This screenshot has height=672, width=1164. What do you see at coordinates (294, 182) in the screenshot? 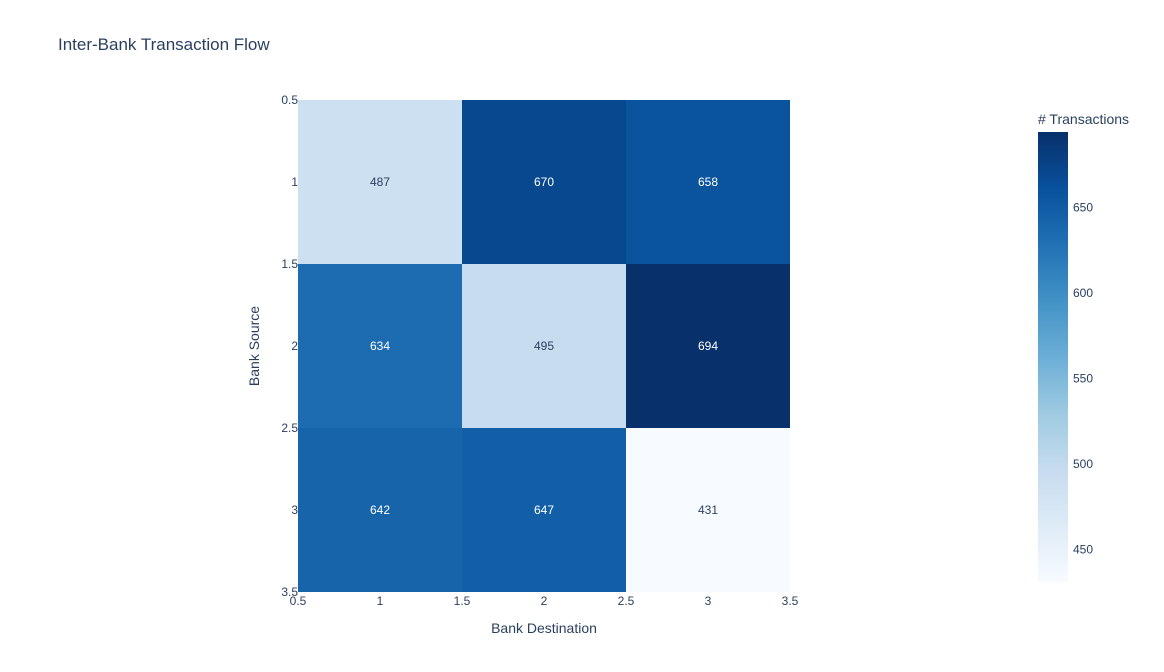
I see `y-tick-label: 1` at bounding box center [294, 182].